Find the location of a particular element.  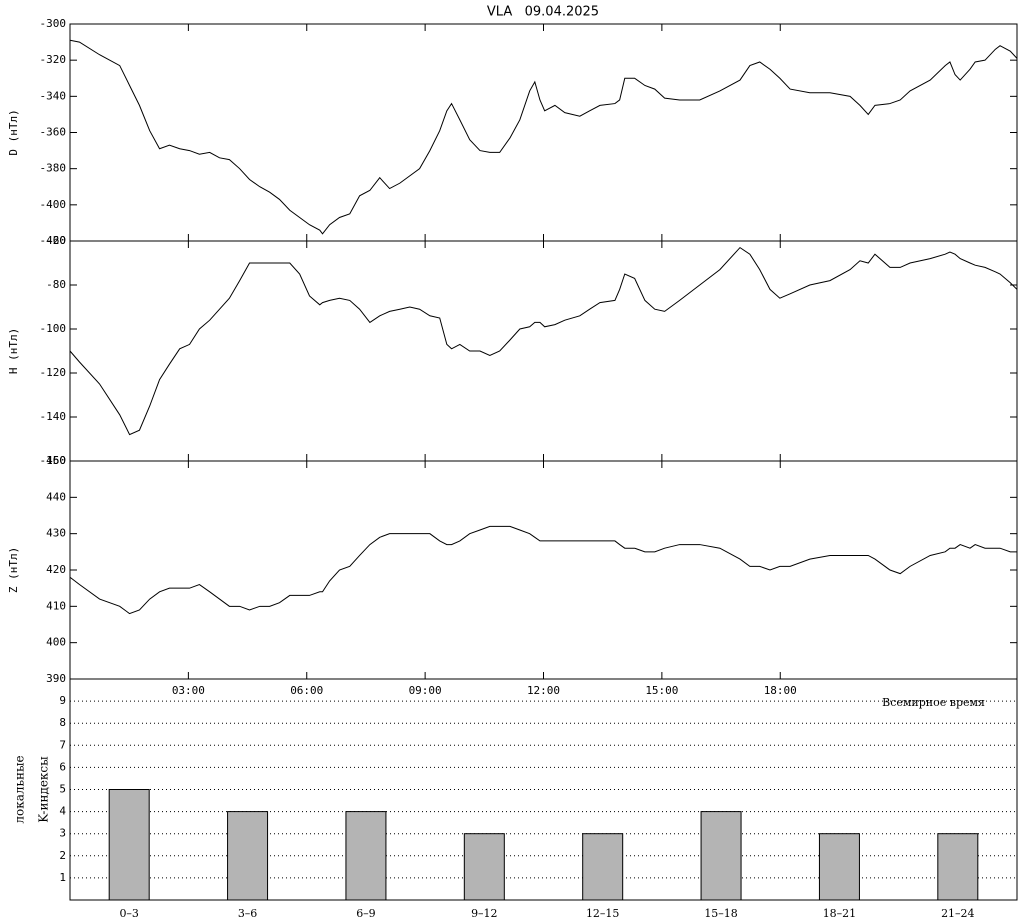

x-tick-label: 15:00 is located at coordinates (661, 690).